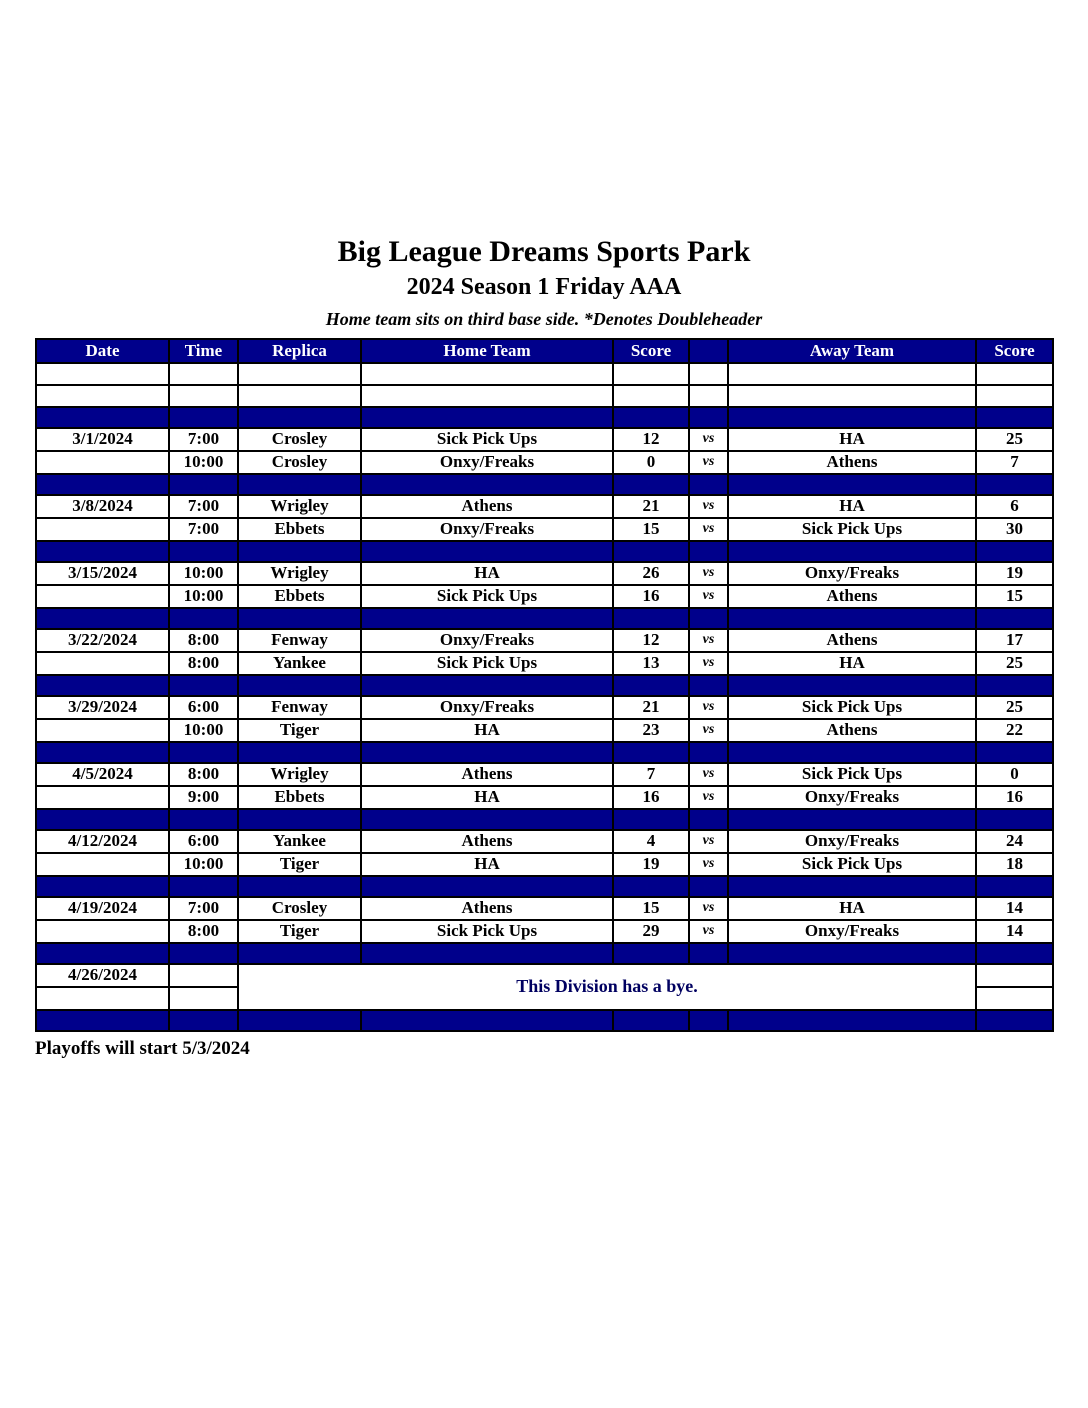 The image size is (1088, 1408). What do you see at coordinates (102, 350) in the screenshot?
I see `header-cell-date: Date` at bounding box center [102, 350].